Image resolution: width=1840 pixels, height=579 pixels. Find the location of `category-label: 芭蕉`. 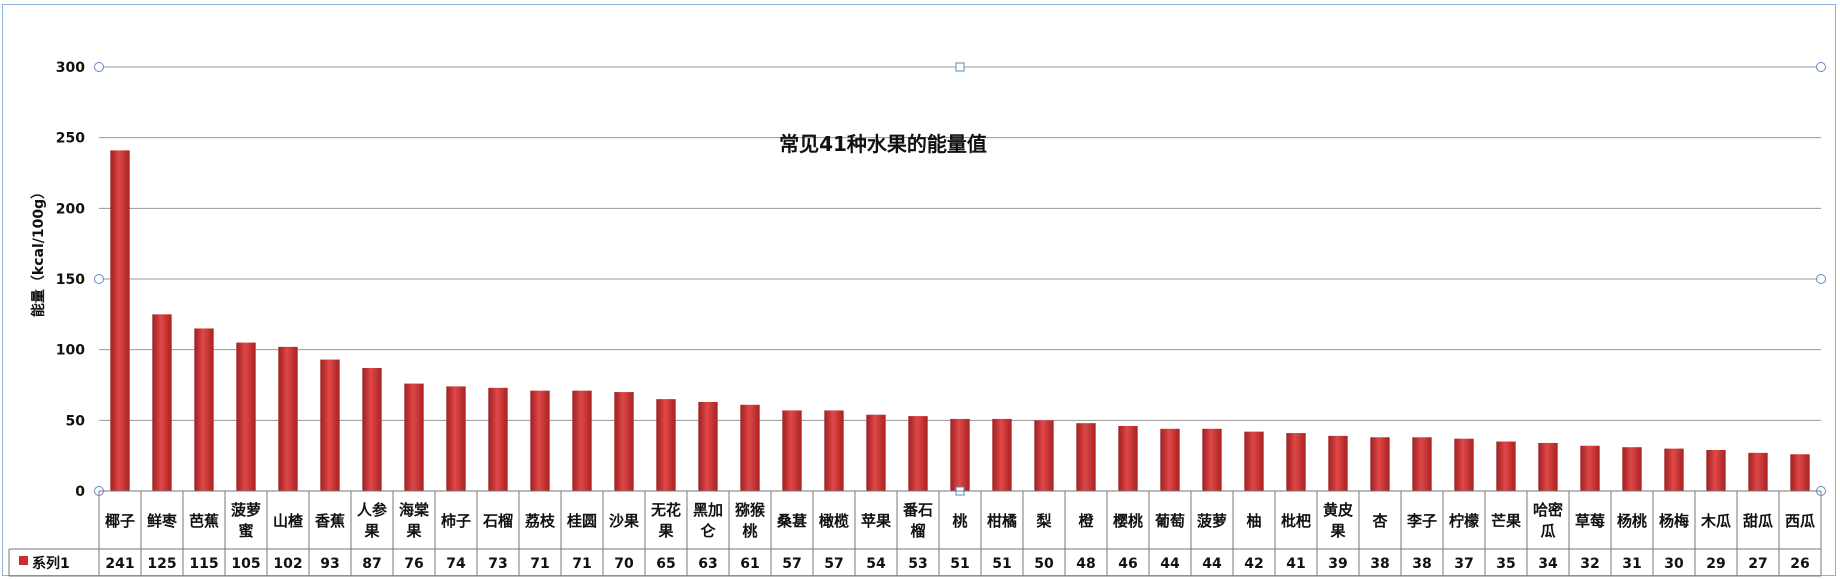

category-label: 芭蕉 is located at coordinates (204, 521).